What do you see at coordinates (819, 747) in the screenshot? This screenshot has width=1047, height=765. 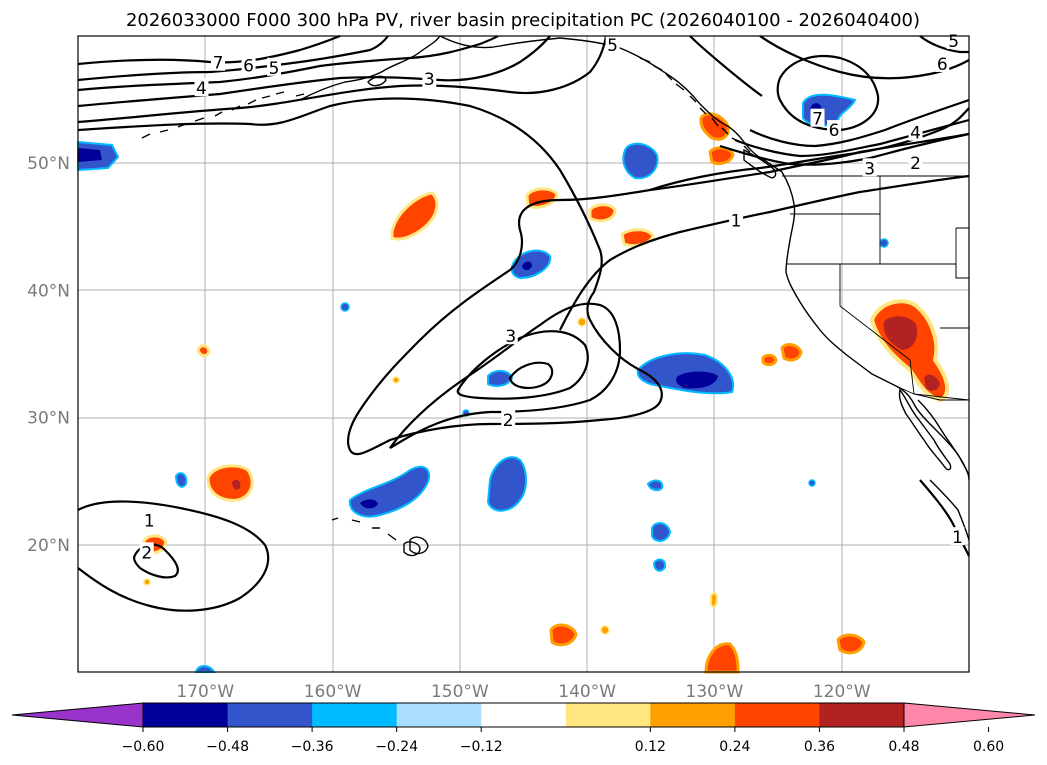 I see `colorbar-label: 0.36` at bounding box center [819, 747].